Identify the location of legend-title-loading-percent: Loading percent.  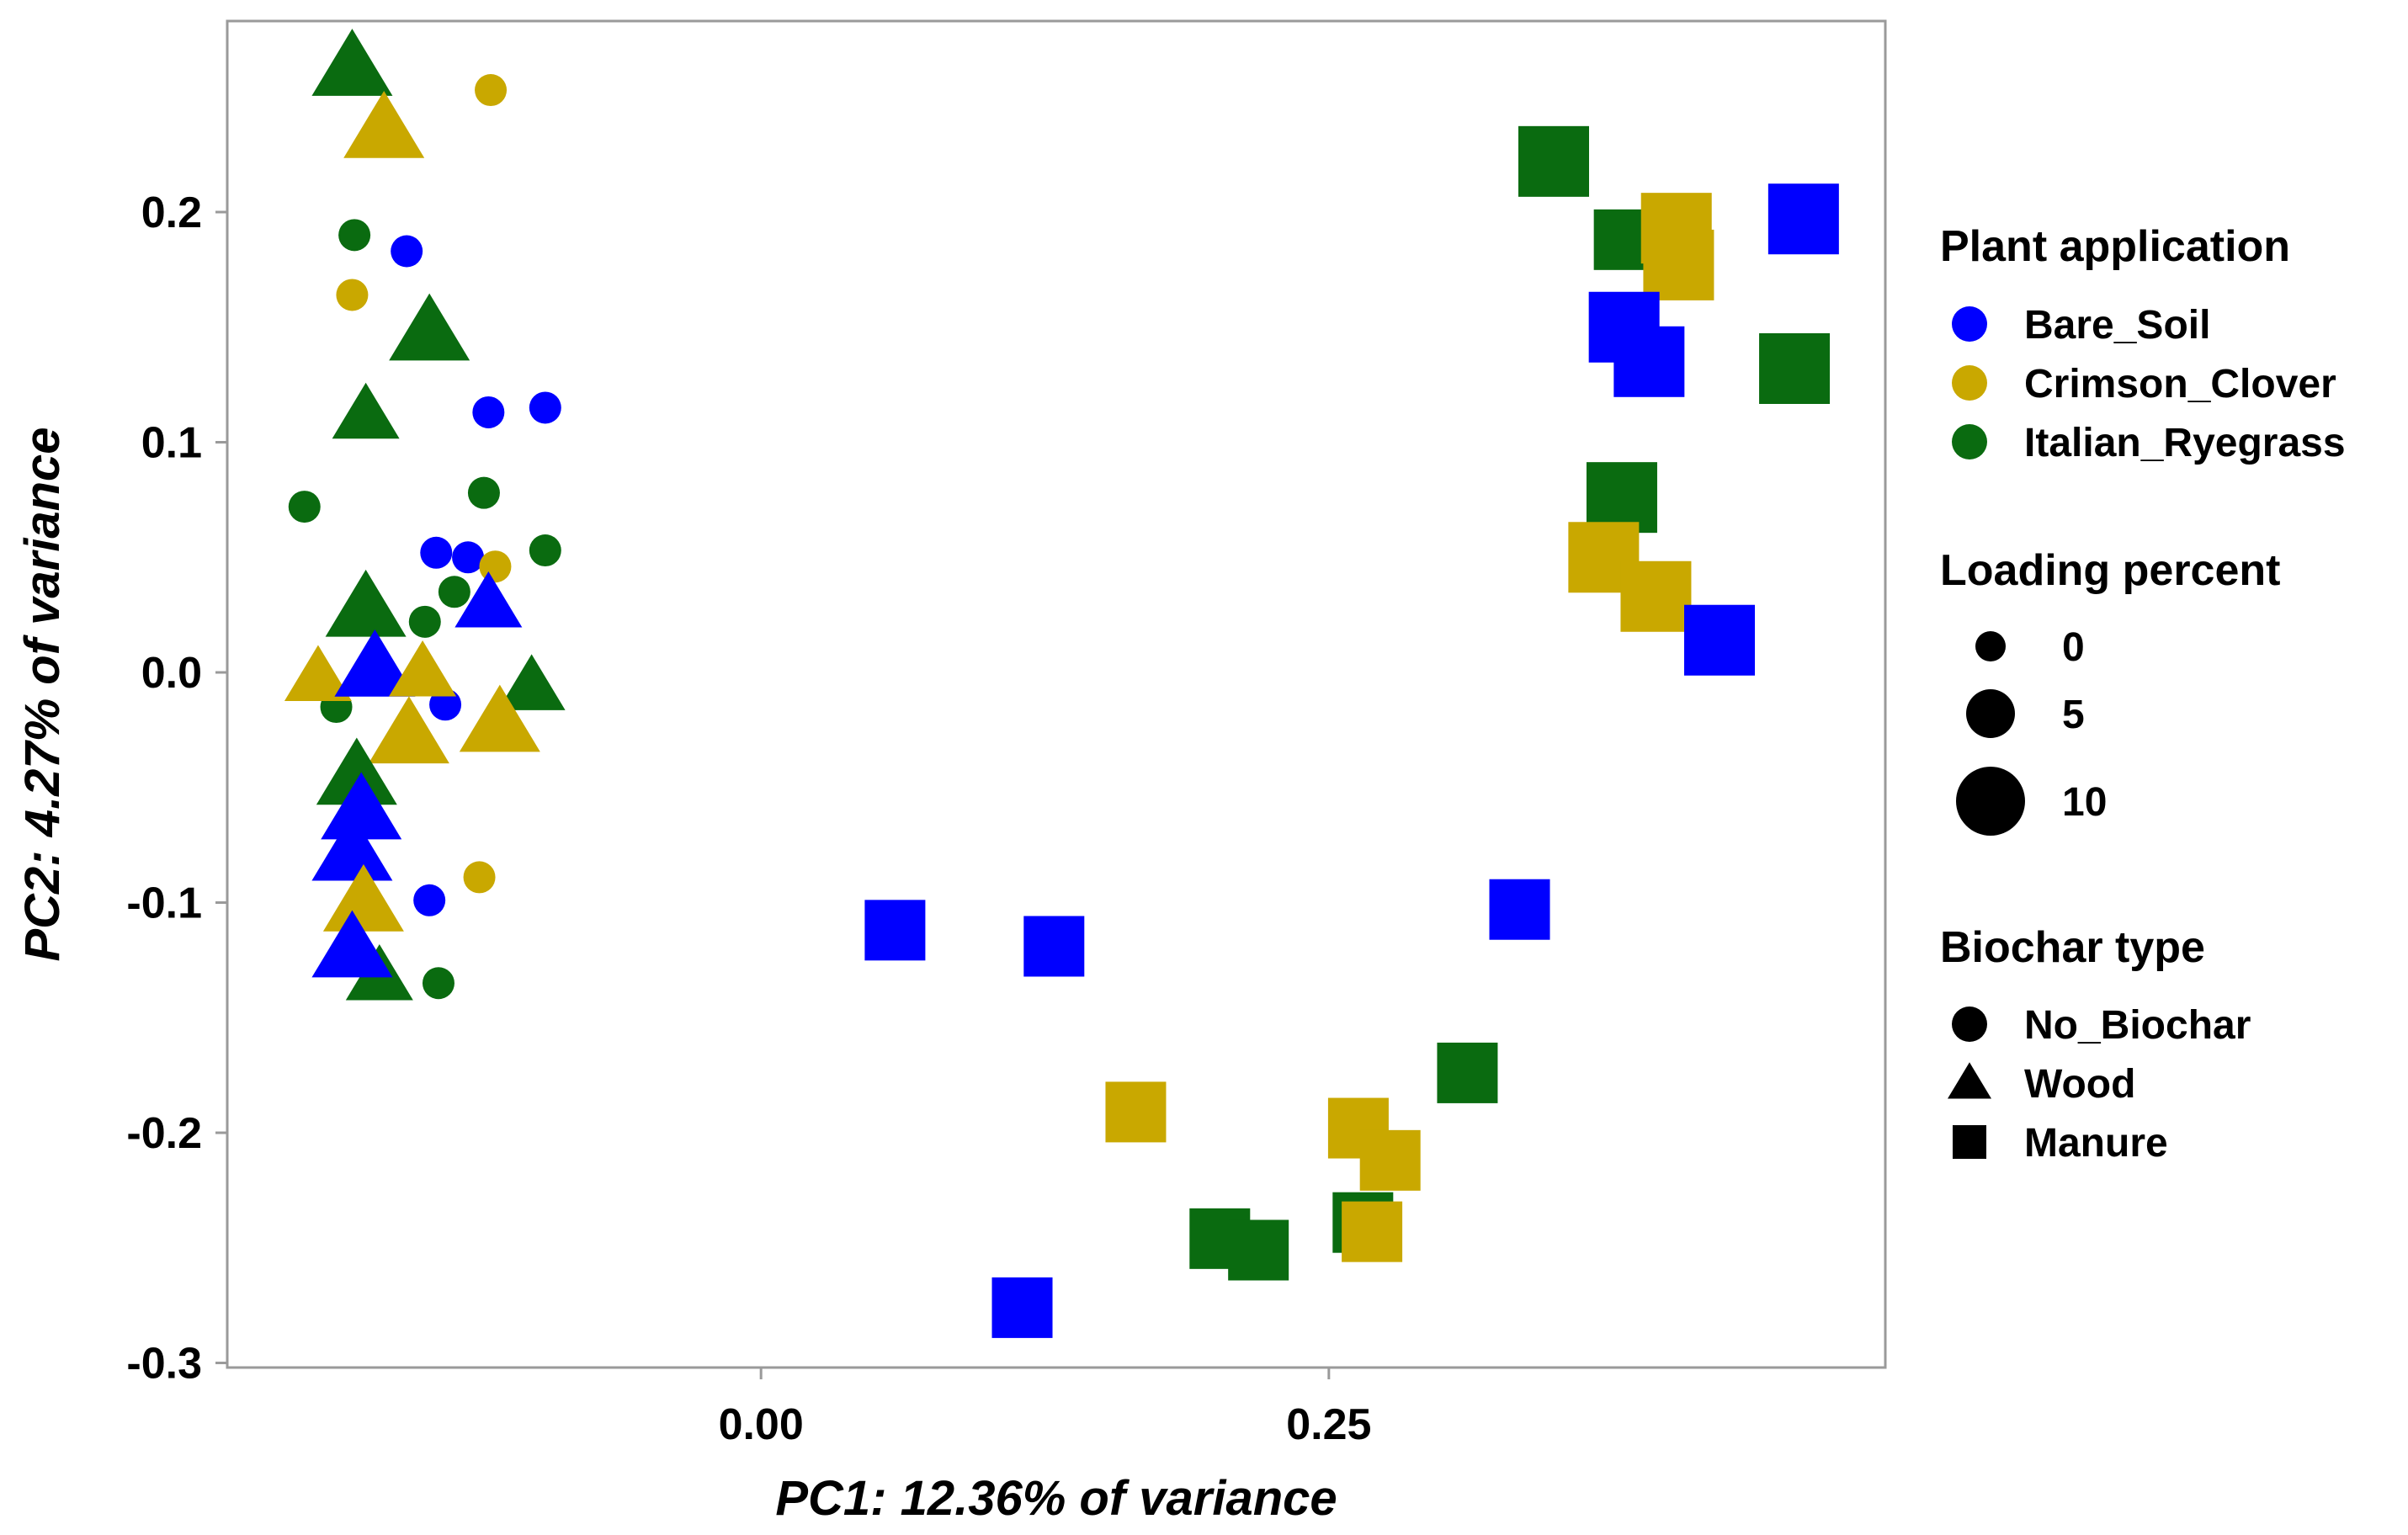
(2110, 571).